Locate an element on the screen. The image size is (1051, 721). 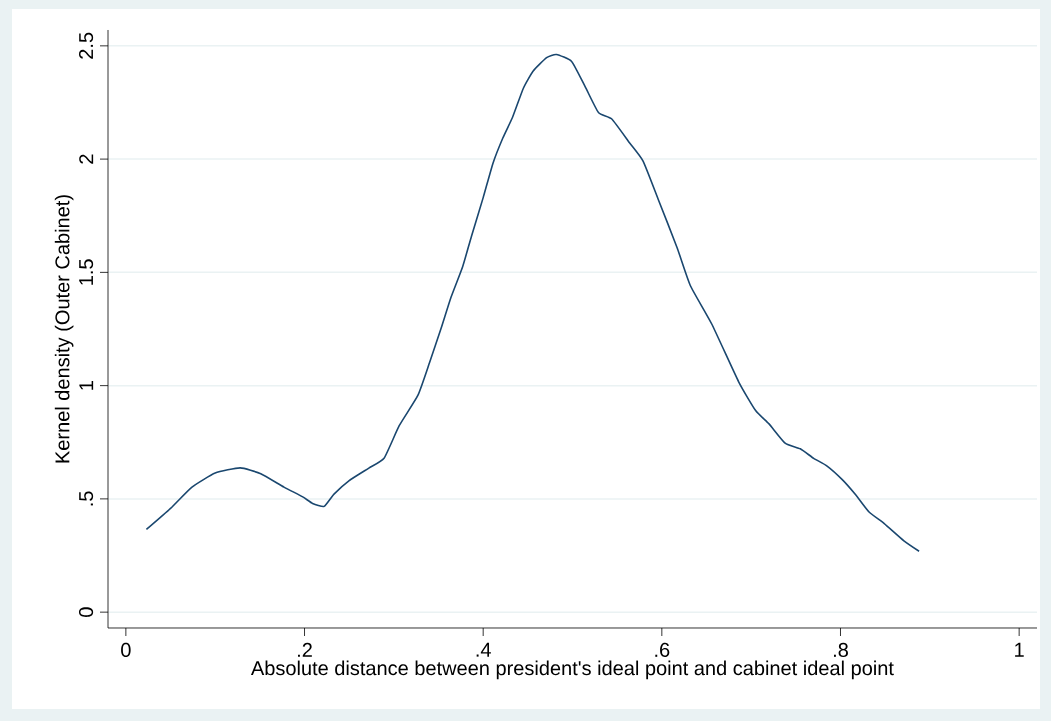
y-axis-title: Kernel density (Outer Cabinet) is located at coordinates (64, 329).